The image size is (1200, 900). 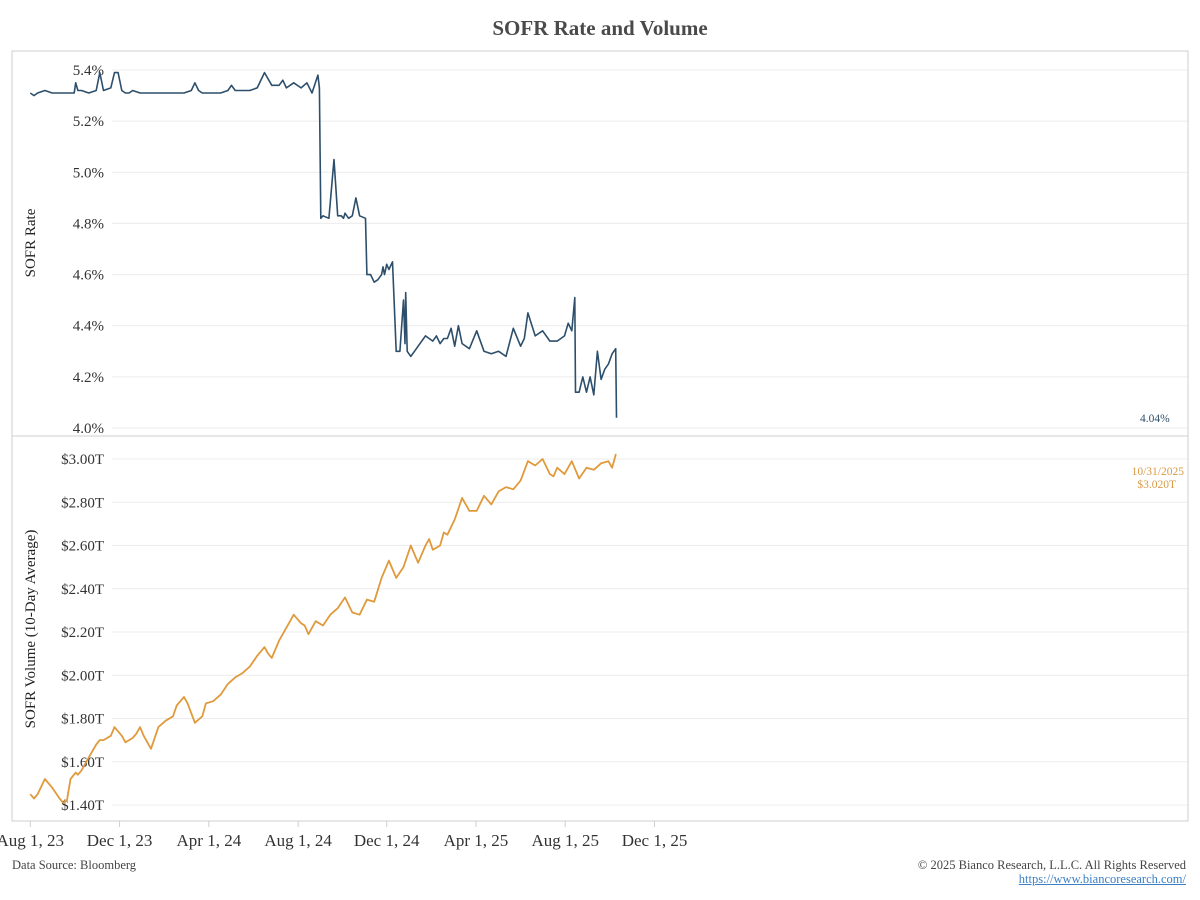 What do you see at coordinates (31, 629) in the screenshot?
I see `volume-y-axis-title: SOFR Volume (10-Day Average)` at bounding box center [31, 629].